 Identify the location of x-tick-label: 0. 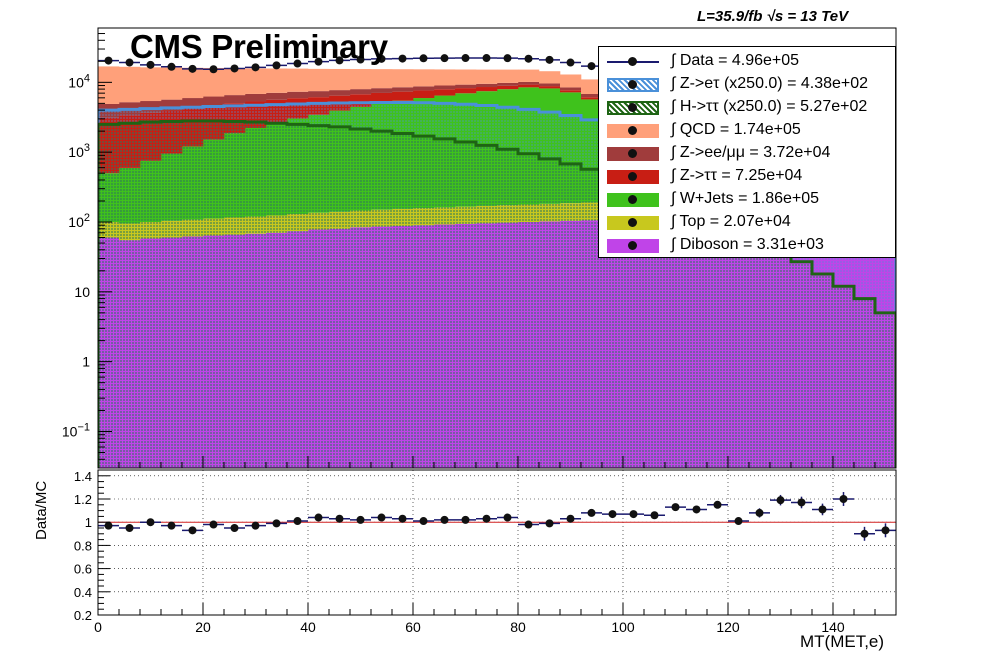
(98, 627).